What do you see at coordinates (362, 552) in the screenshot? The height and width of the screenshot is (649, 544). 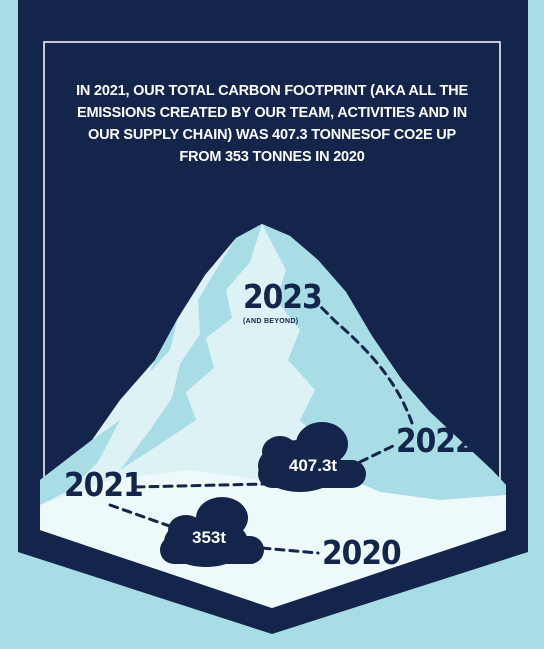 I see `year-2020-label: 2020` at bounding box center [362, 552].